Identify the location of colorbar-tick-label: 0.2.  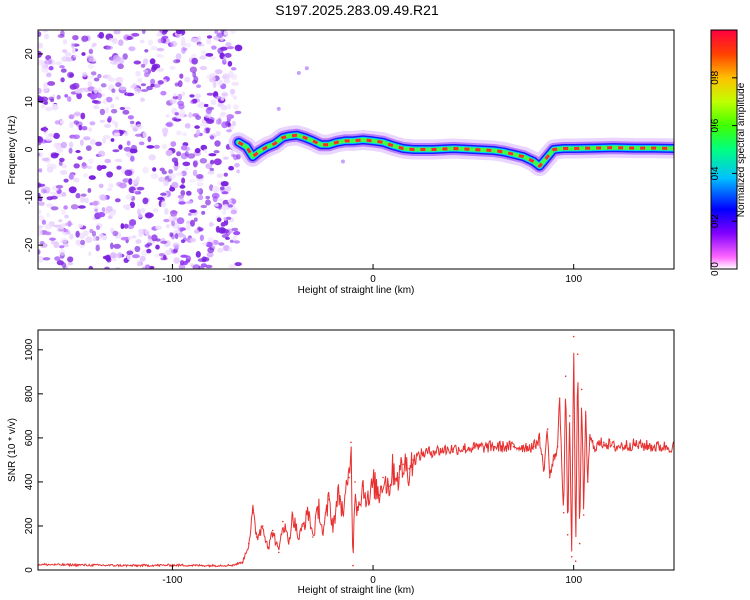
(715, 221).